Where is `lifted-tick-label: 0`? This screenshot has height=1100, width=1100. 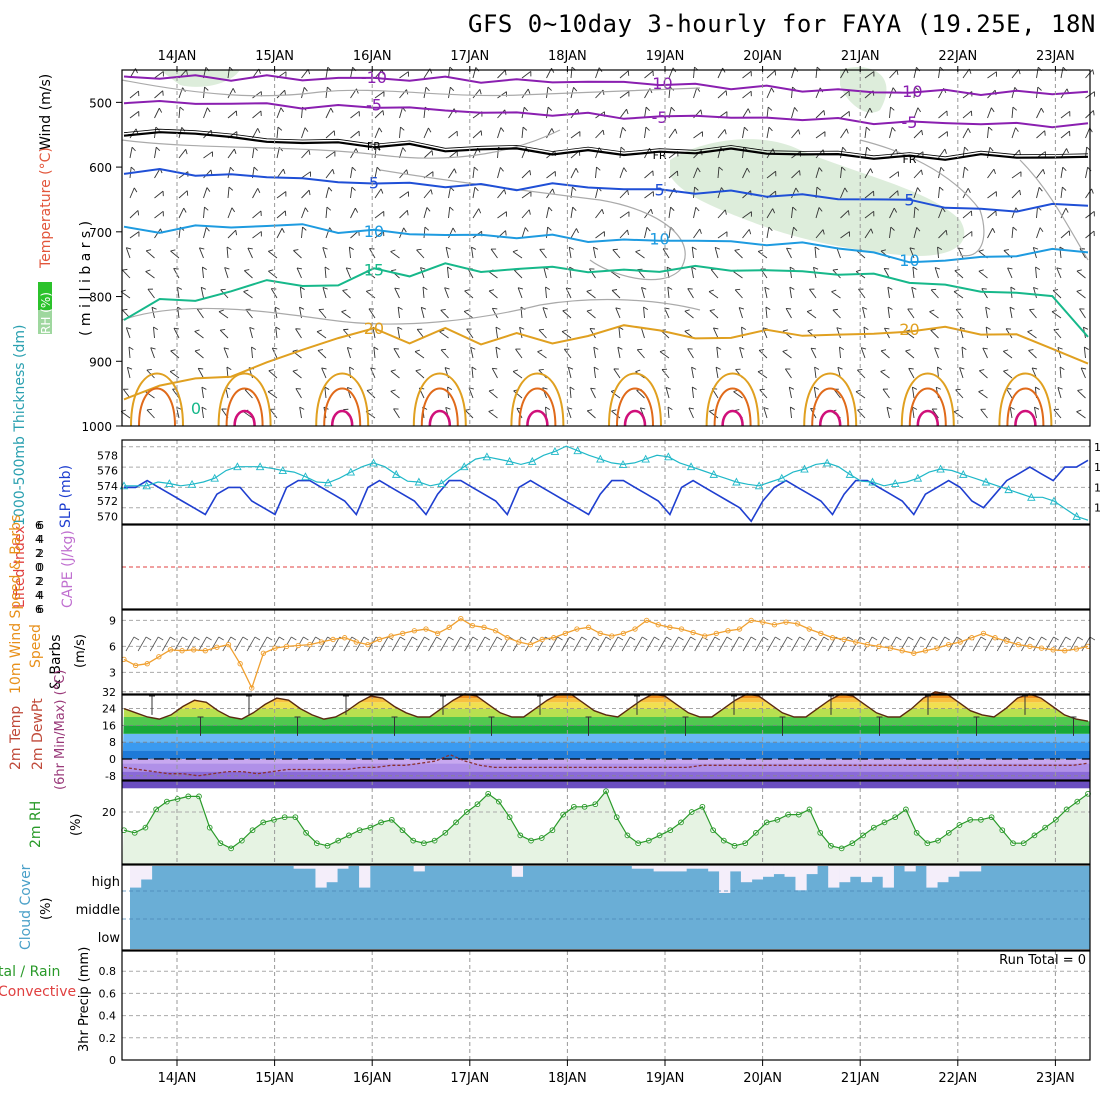
lifted-tick-label: 0 is located at coordinates (40, 567).